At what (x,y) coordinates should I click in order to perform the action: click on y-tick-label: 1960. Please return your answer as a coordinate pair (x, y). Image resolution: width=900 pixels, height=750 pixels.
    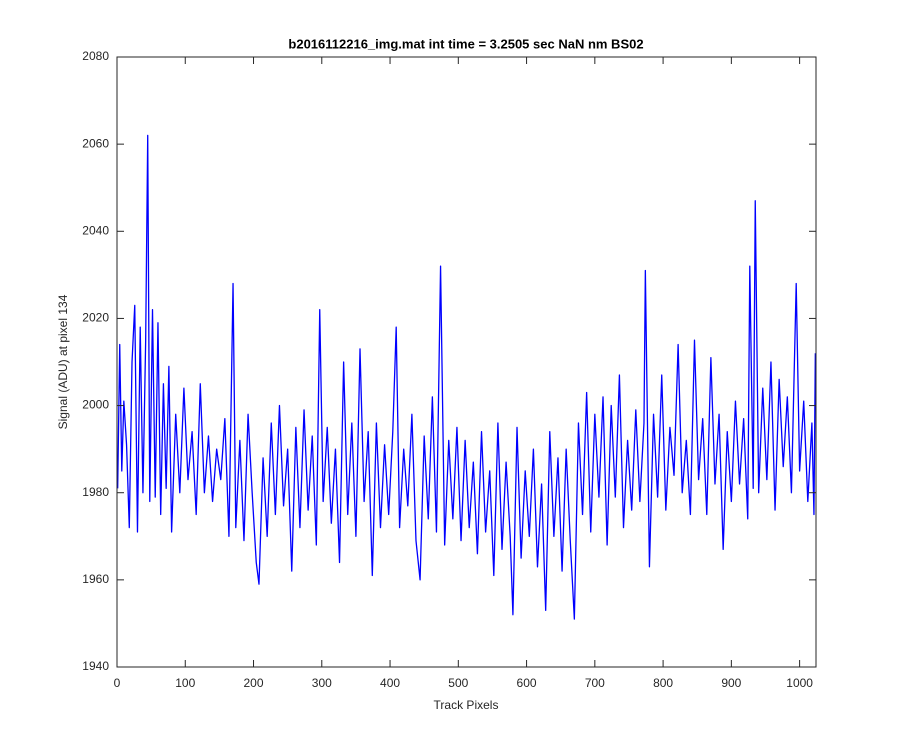
    Looking at the image, I should click on (95, 579).